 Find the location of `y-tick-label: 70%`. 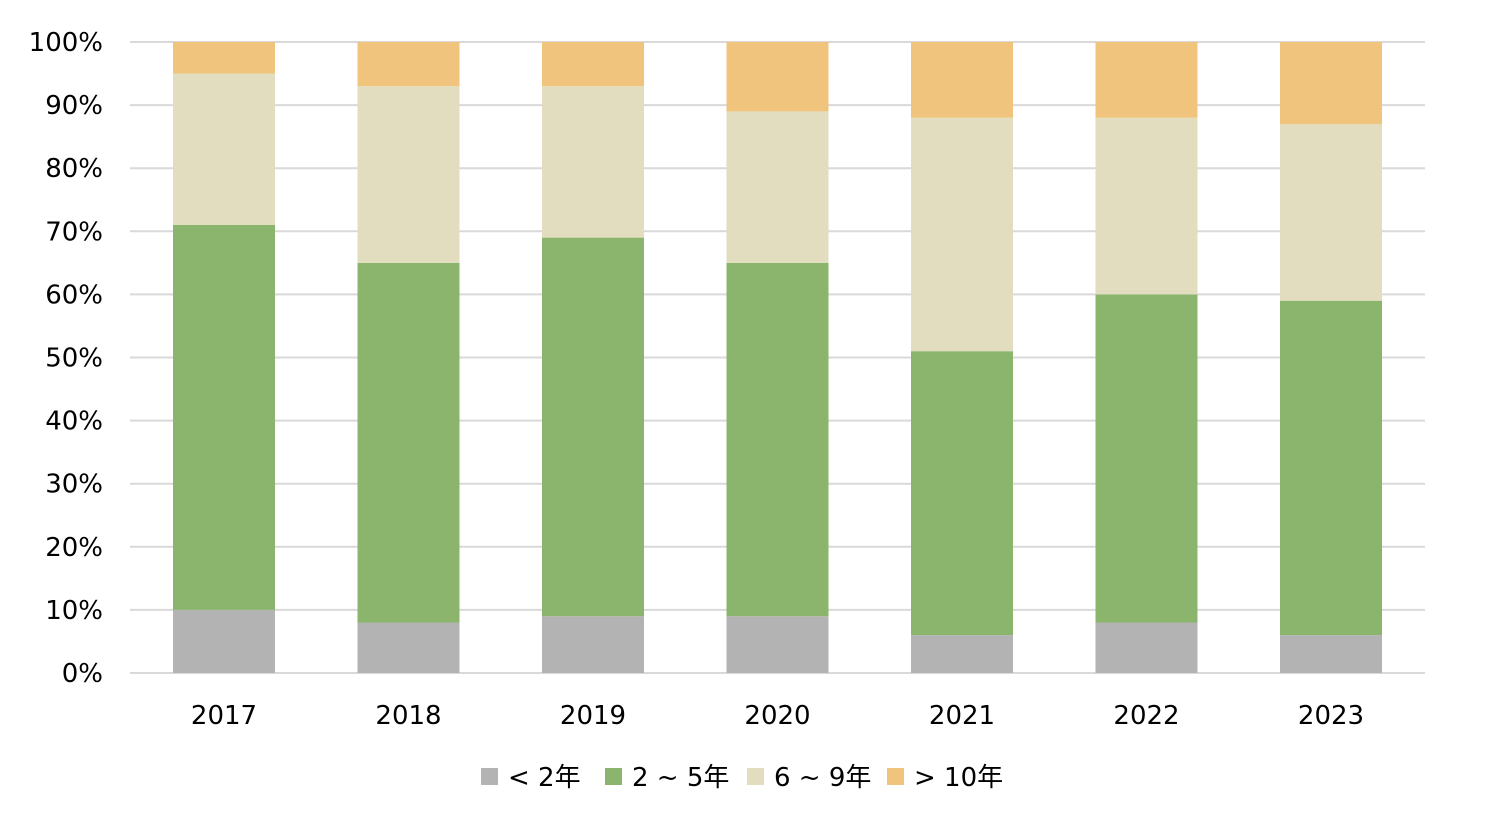

y-tick-label: 70% is located at coordinates (74, 232).